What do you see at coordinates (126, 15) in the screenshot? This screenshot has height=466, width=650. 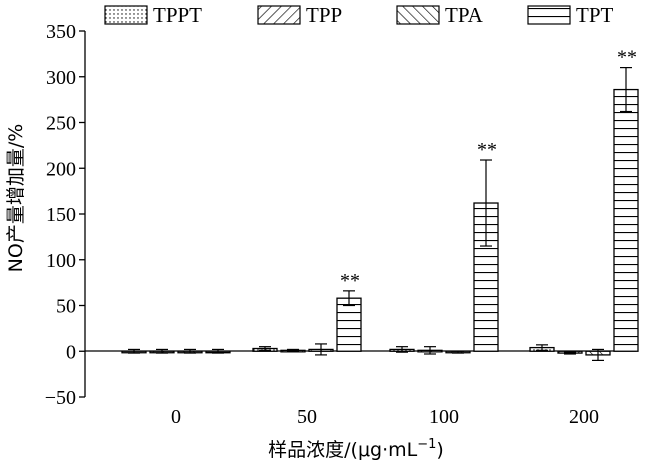 I see `legend-swatch-tppt` at bounding box center [126, 15].